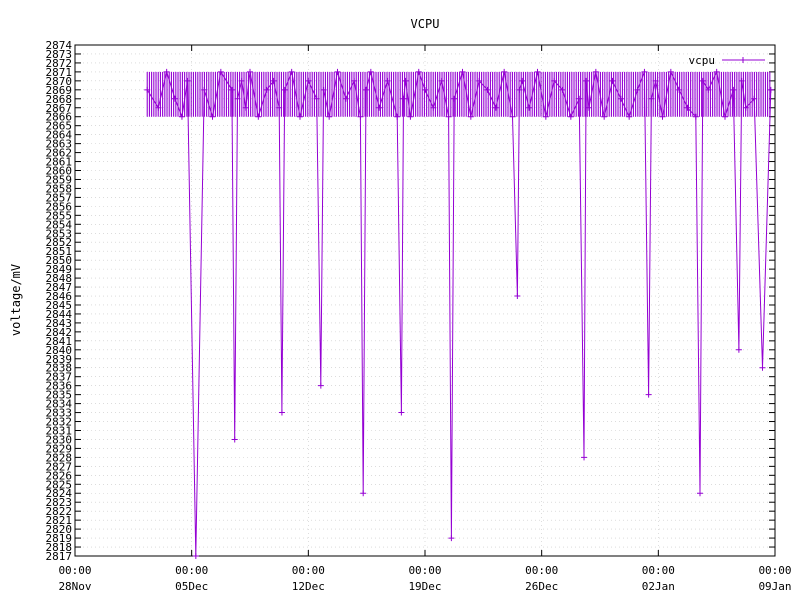 The height and width of the screenshot is (600, 800). Describe the element at coordinates (59, 314) in the screenshot. I see `y-tick-label: 2844` at that location.